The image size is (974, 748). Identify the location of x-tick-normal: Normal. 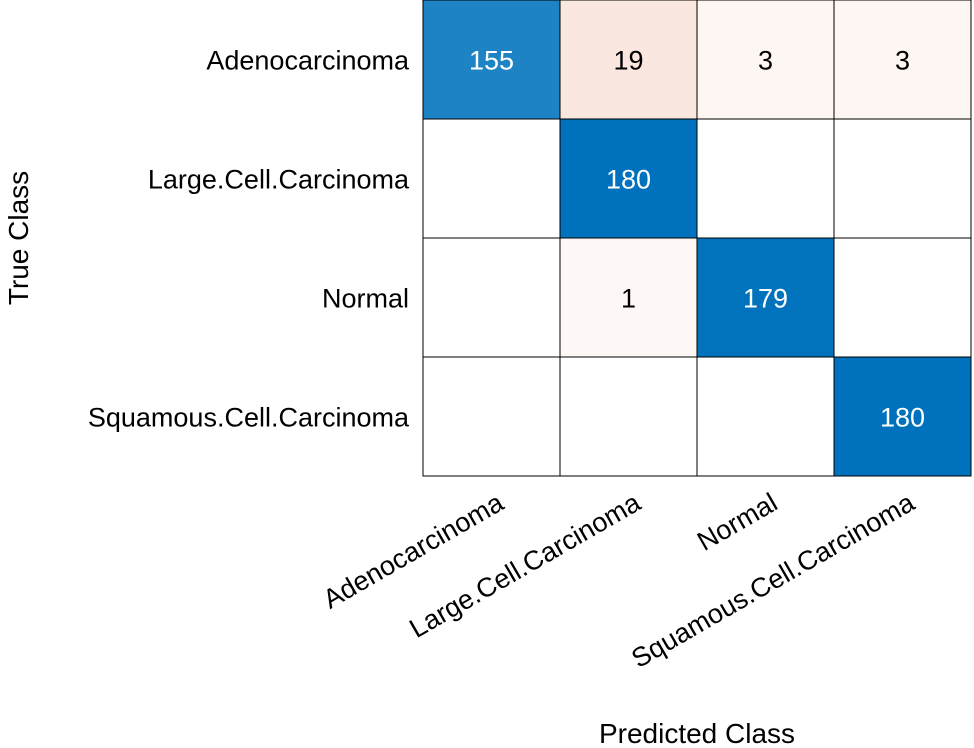
(737, 521).